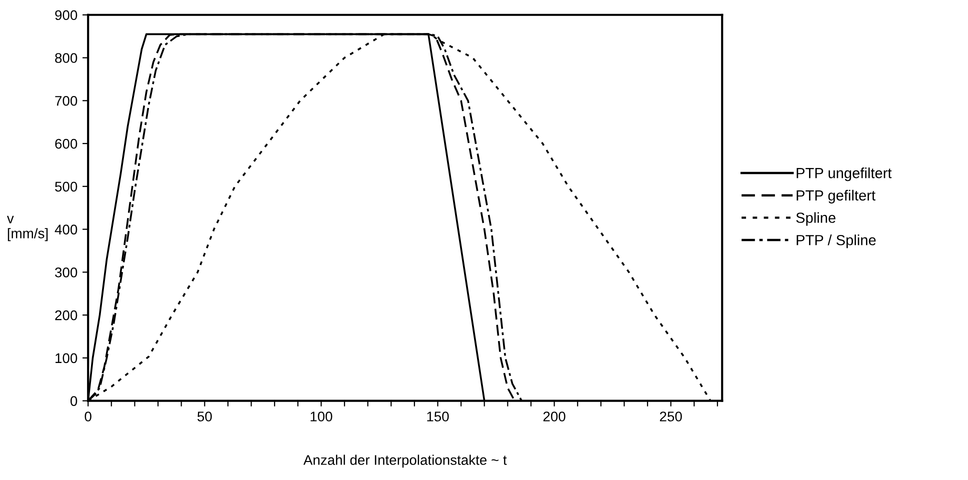 The height and width of the screenshot is (480, 968). Describe the element at coordinates (88, 417) in the screenshot. I see `x-tick-label: 0` at that location.